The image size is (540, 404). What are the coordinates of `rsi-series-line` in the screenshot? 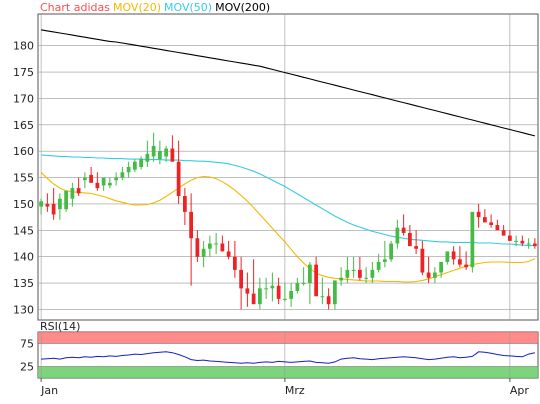 It's located at (288, 357).